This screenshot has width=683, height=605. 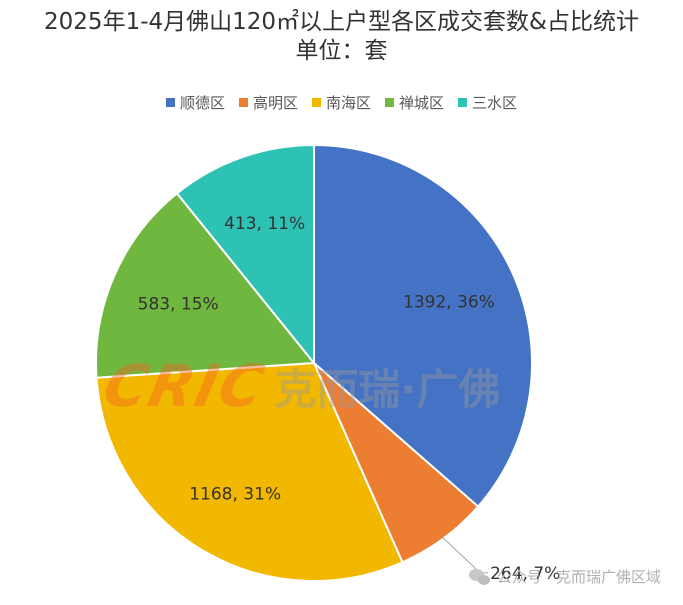 I want to click on chart-title-line2: 单位：套, so click(x=341, y=51).